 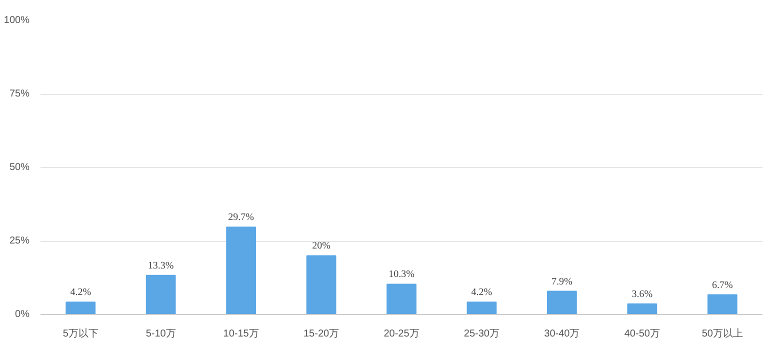 What do you see at coordinates (22, 314) in the screenshot?
I see `y-tick-label: 0%` at bounding box center [22, 314].